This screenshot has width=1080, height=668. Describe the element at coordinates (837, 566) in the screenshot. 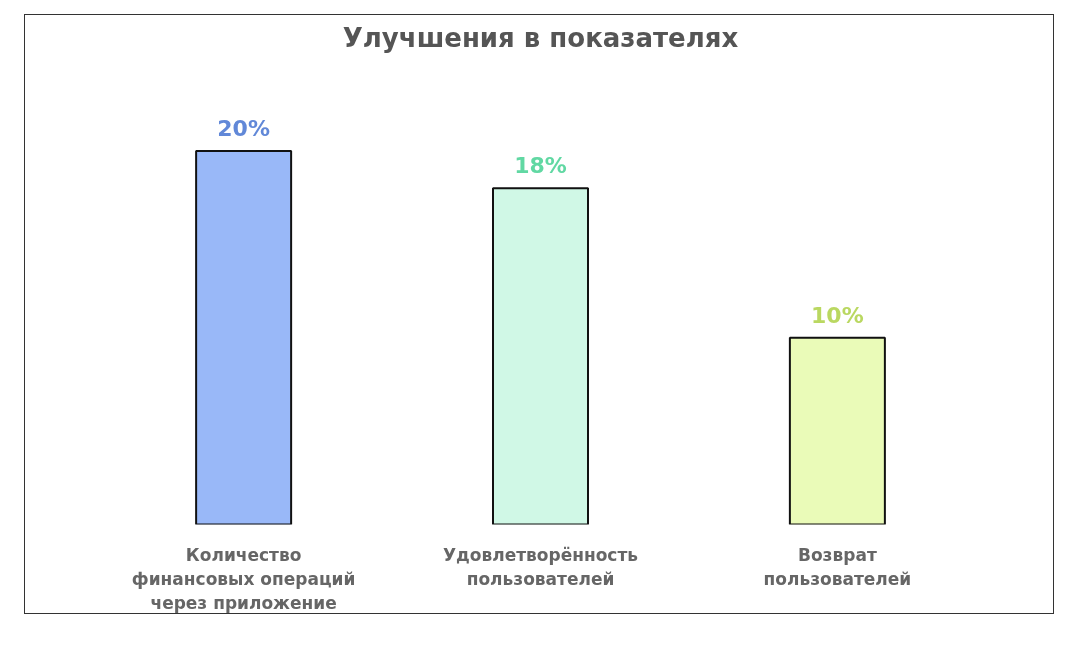

I see `x-tick-label: Возврат пользователей` at that location.